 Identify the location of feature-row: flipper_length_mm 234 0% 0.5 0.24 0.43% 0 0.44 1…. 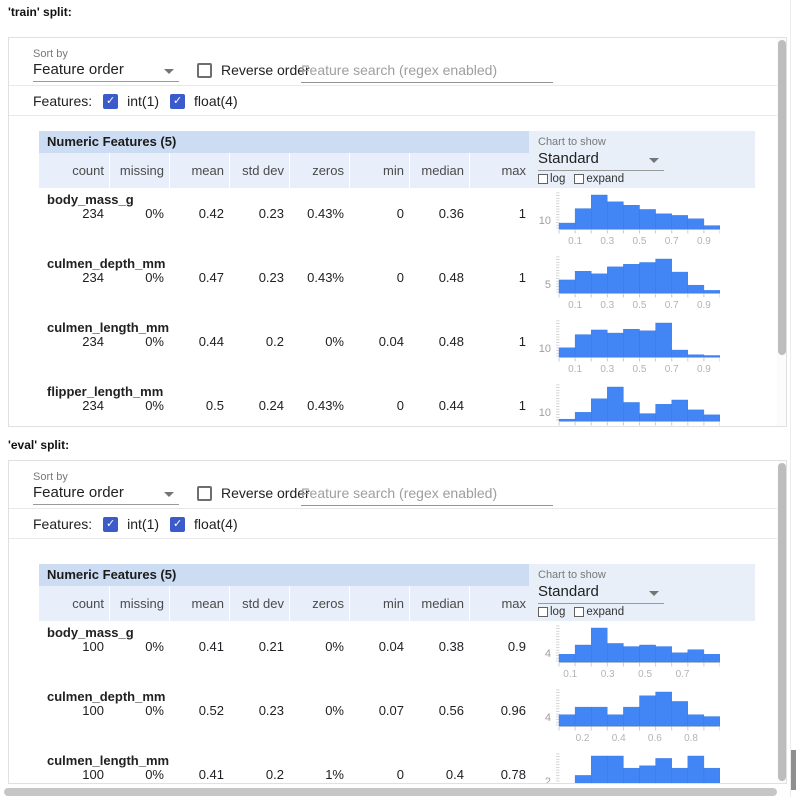
(397, 403).